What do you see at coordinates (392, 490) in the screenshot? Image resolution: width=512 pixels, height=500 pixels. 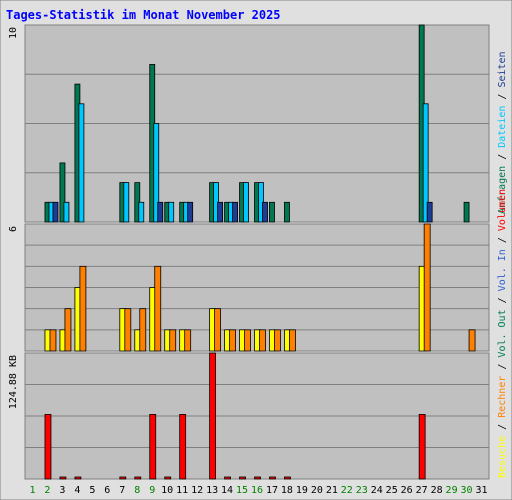 I see `x-label-day-25: 25` at bounding box center [392, 490].